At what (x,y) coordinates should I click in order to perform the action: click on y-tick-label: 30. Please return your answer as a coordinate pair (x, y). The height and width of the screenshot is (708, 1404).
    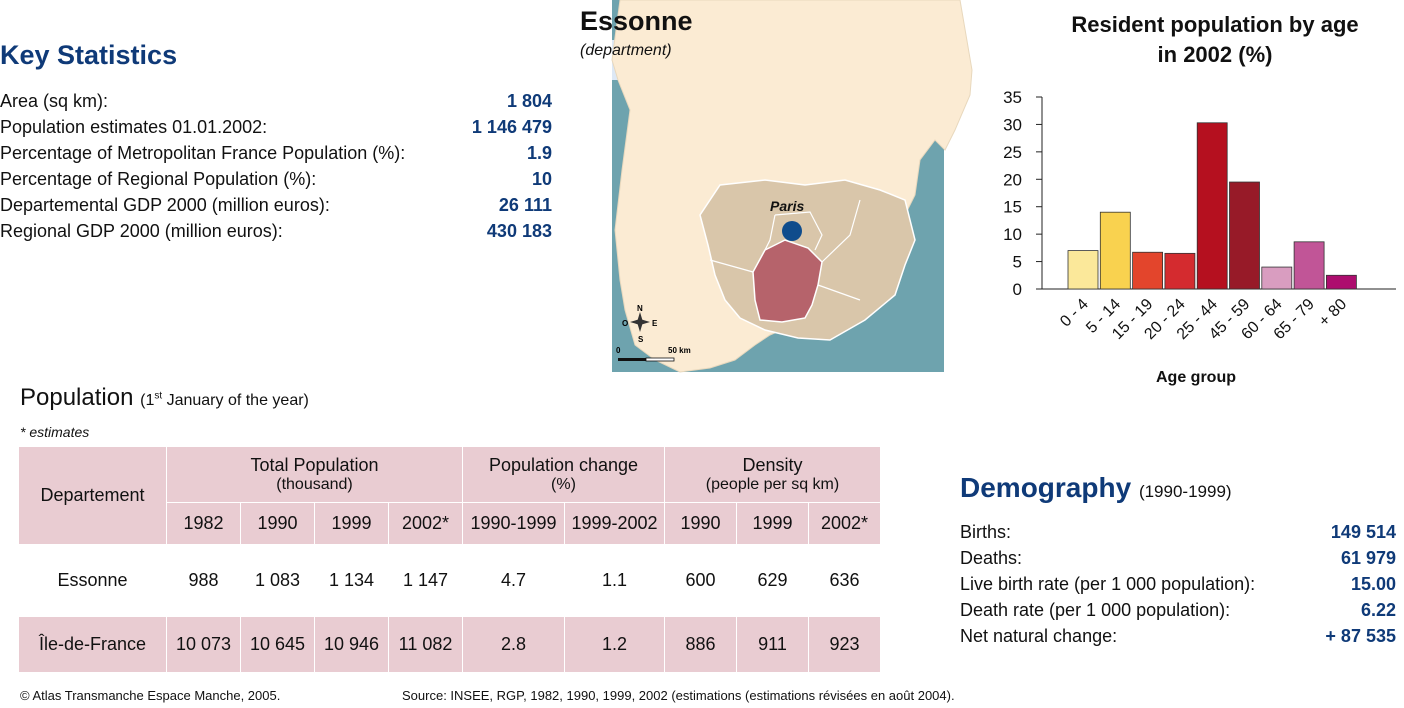
    Looking at the image, I should click on (1012, 124).